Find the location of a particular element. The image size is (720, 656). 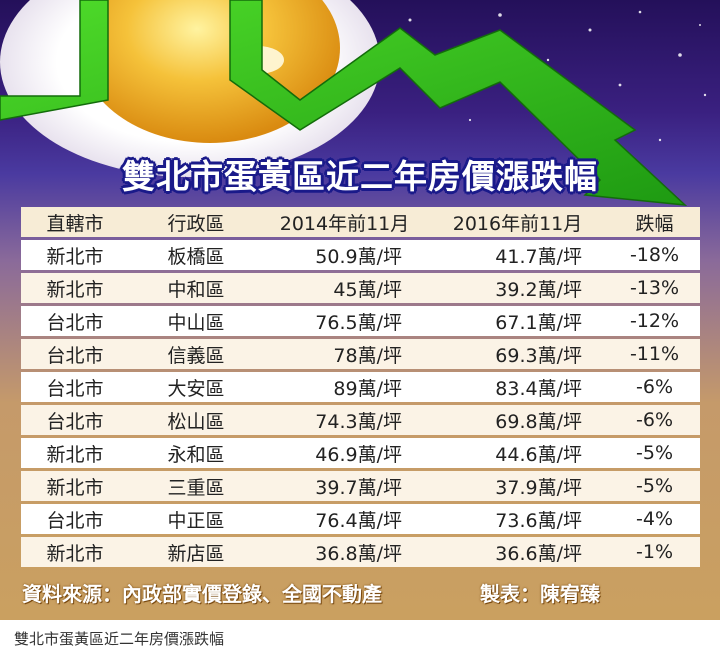

cell-price-2014: 36.8萬/坪 is located at coordinates (343, 552).